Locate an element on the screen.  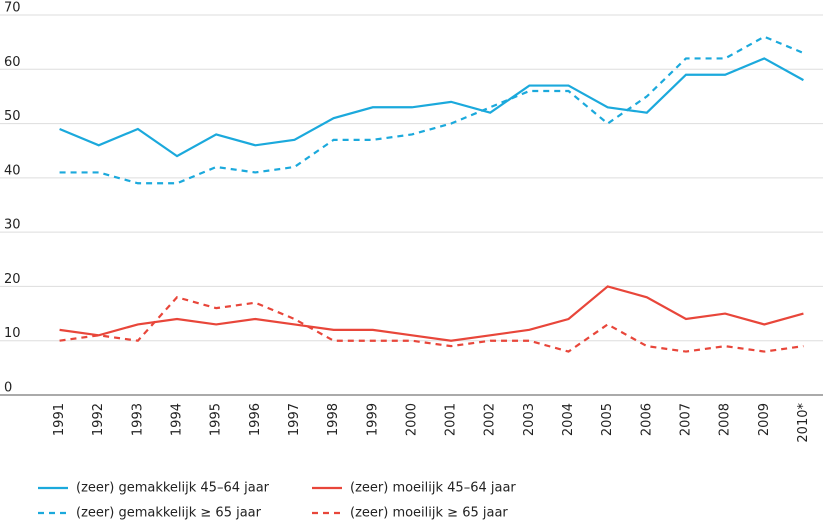
x-tick-label: 2002 is located at coordinates (490, 419).